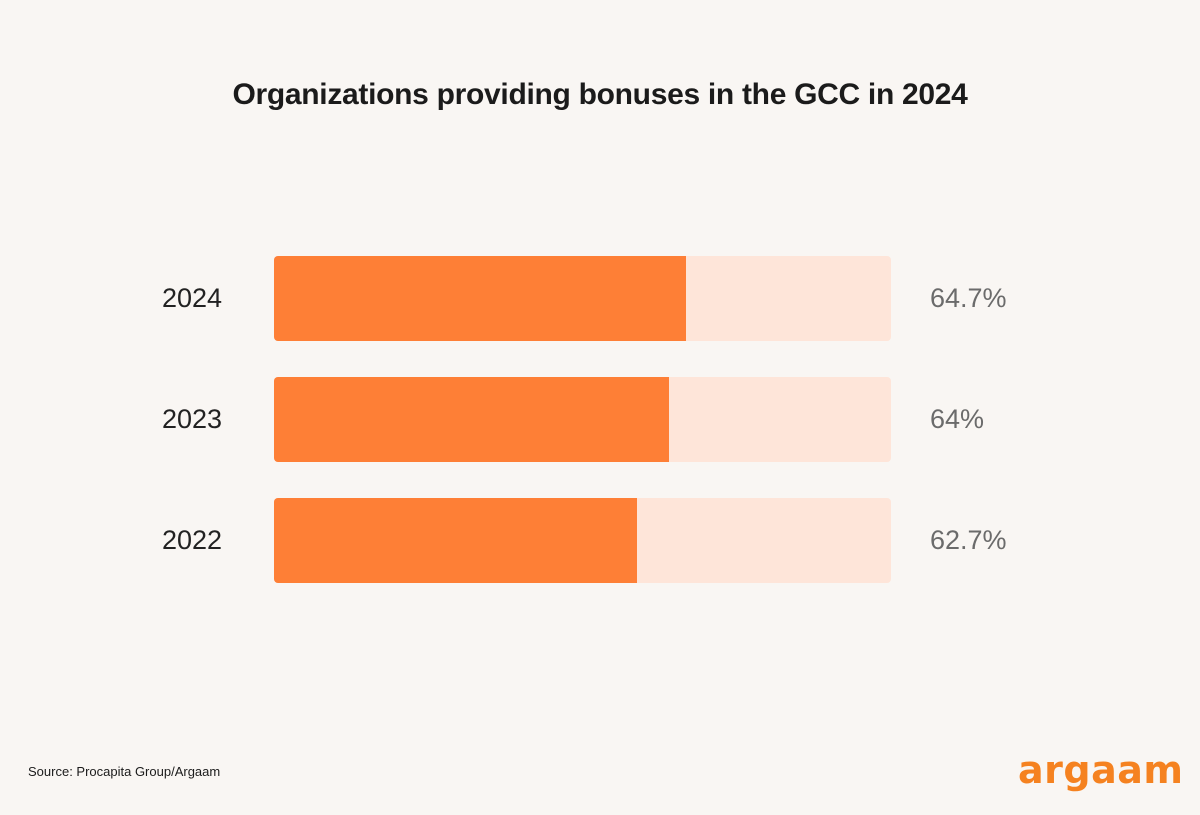  Describe the element at coordinates (957, 419) in the screenshot. I see `value-label: 64%` at that location.